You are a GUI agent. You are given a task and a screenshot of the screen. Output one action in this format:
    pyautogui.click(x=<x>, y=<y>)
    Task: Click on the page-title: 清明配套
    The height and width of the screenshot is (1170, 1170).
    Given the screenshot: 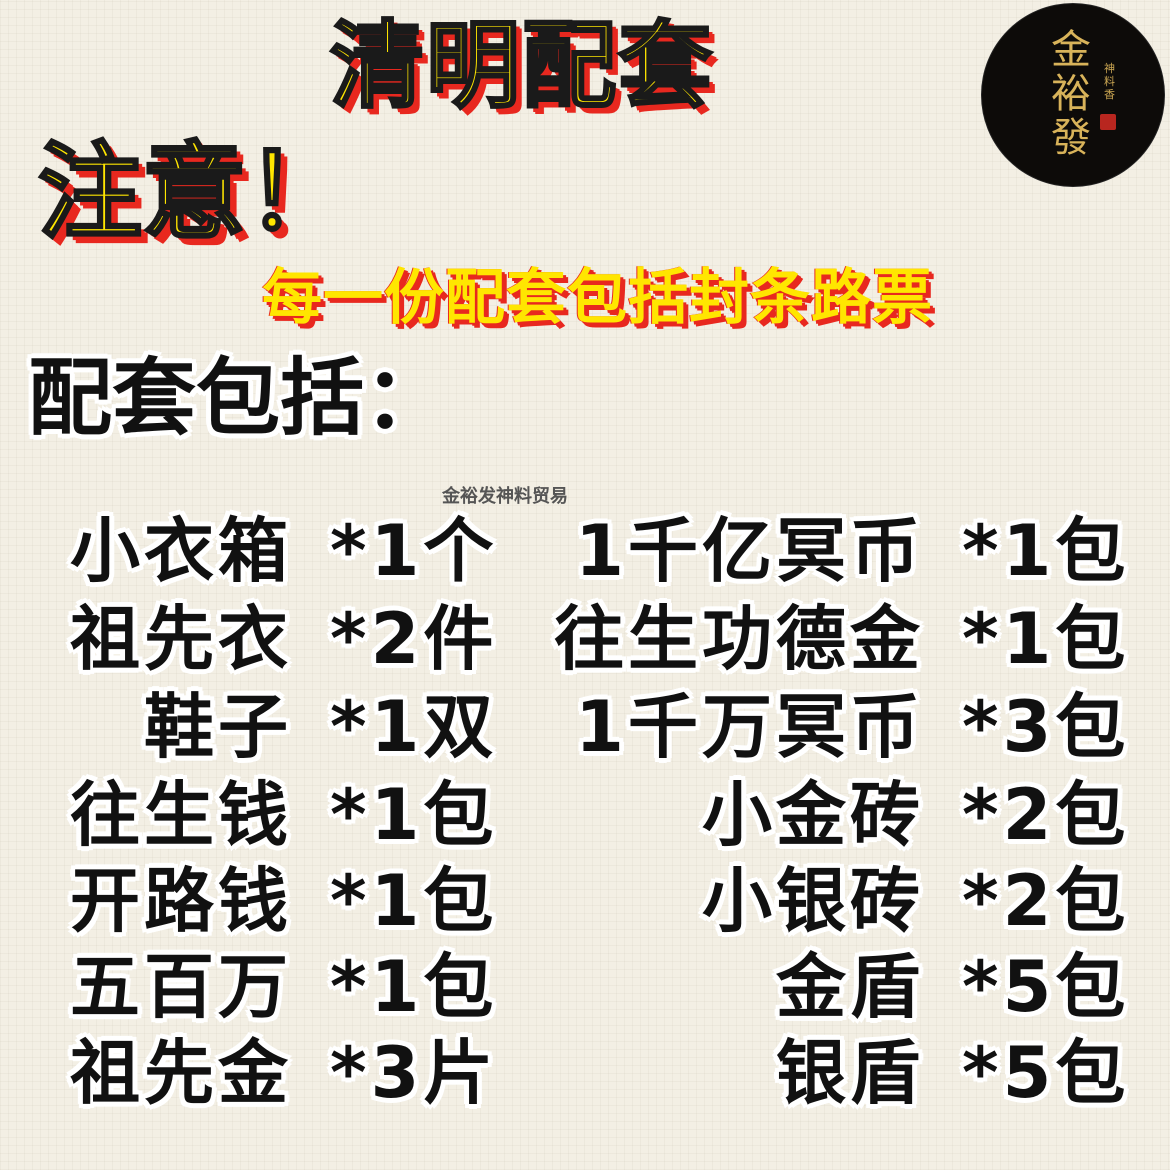 What is the action you would take?
    pyautogui.click(x=521, y=66)
    